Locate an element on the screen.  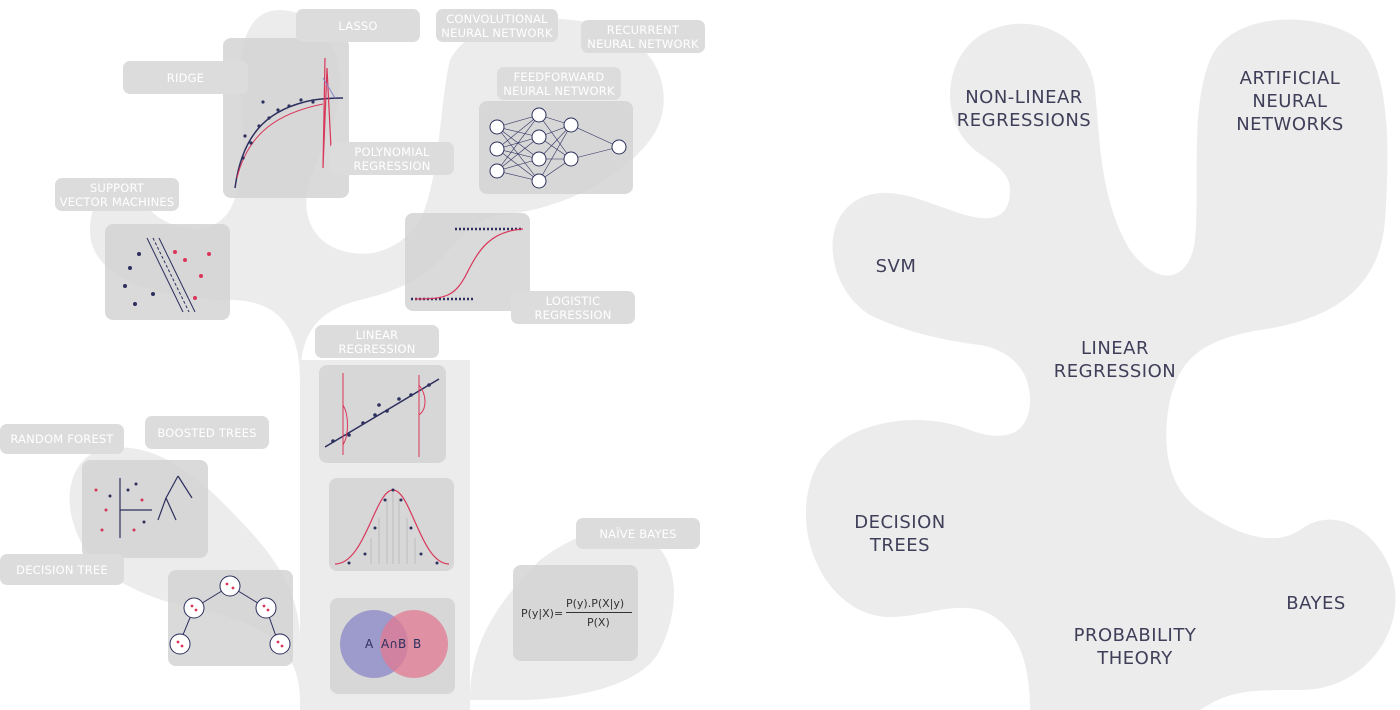
tag-cnn: CONVOLUTIONAL NEURAL NETWORK is located at coordinates (497, 25).